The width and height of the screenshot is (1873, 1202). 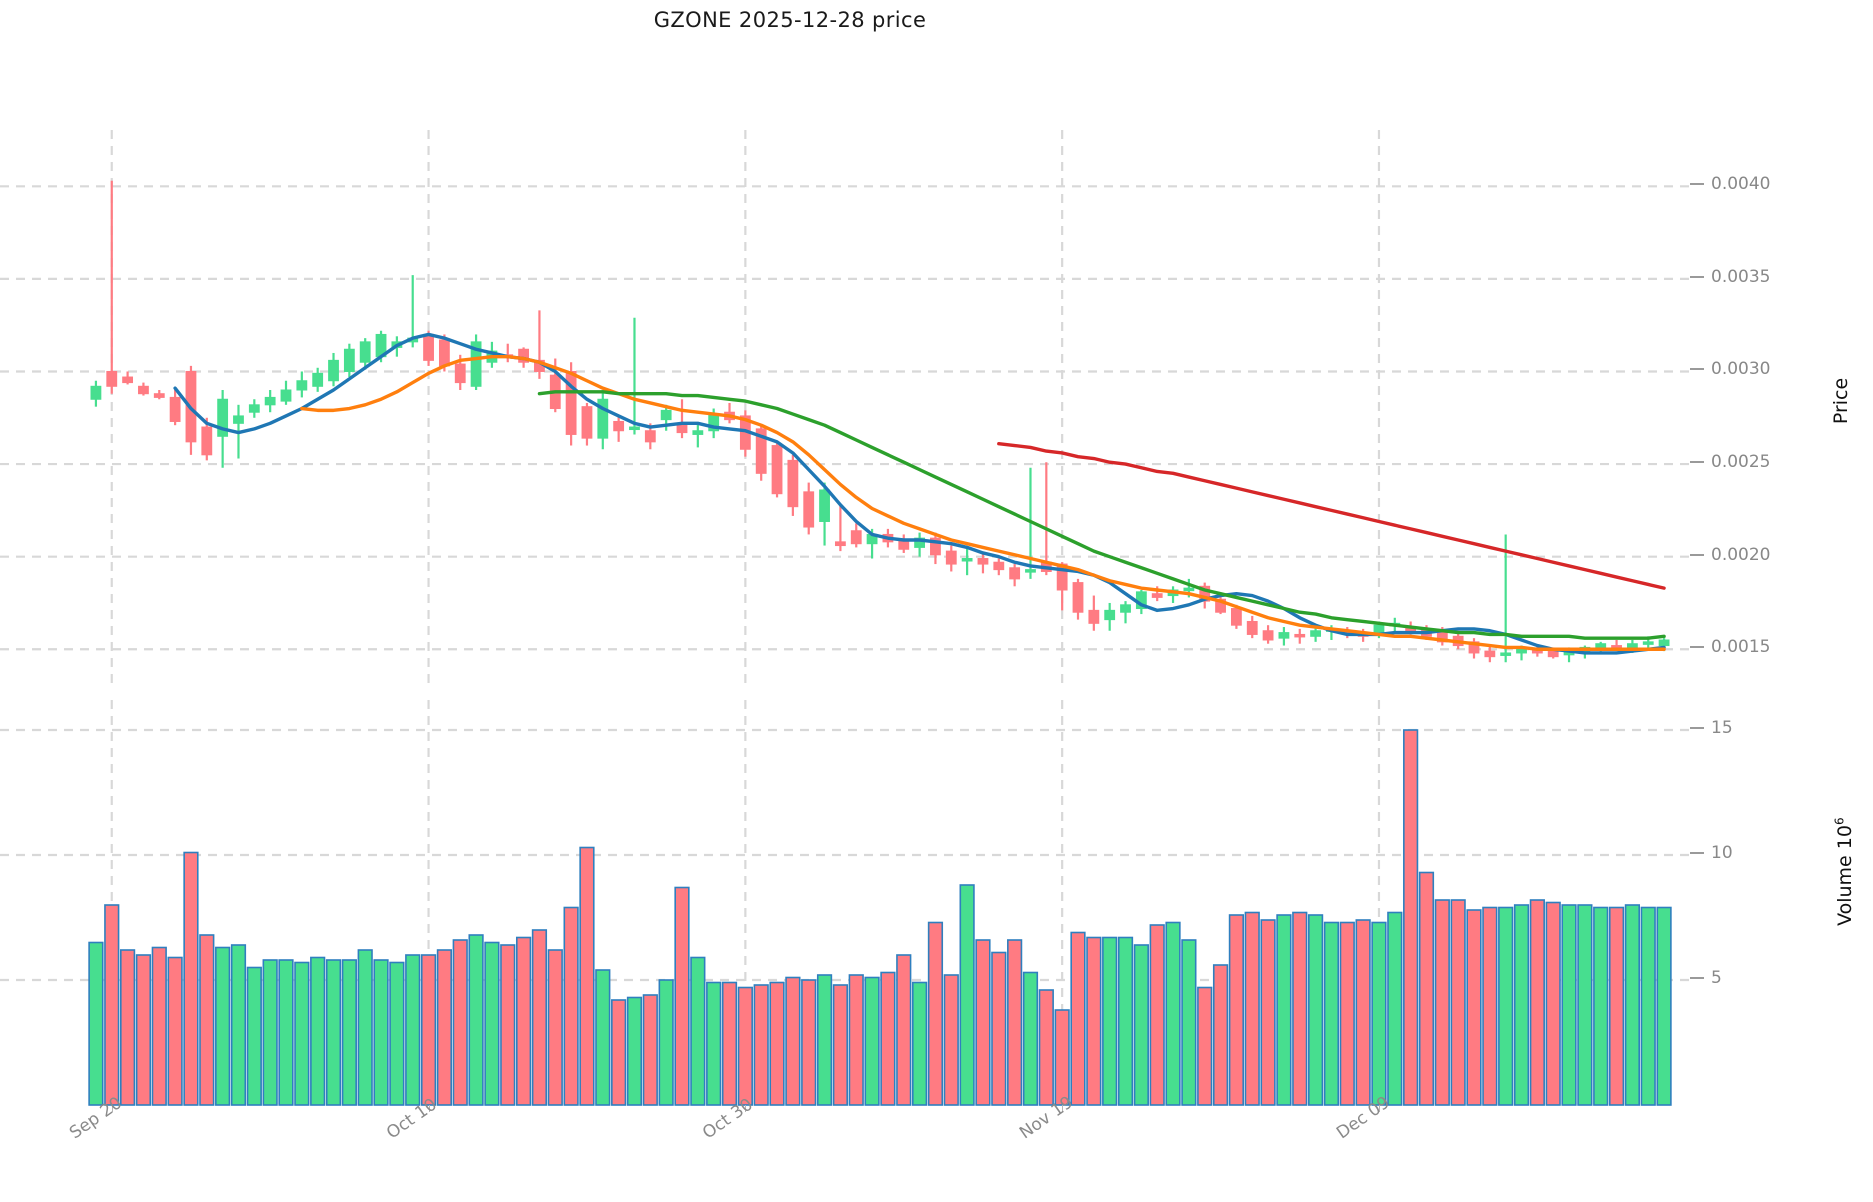 What do you see at coordinates (1844, 875) in the screenshot?
I see `volume-axis-label-text: Volume 10` at bounding box center [1844, 875].